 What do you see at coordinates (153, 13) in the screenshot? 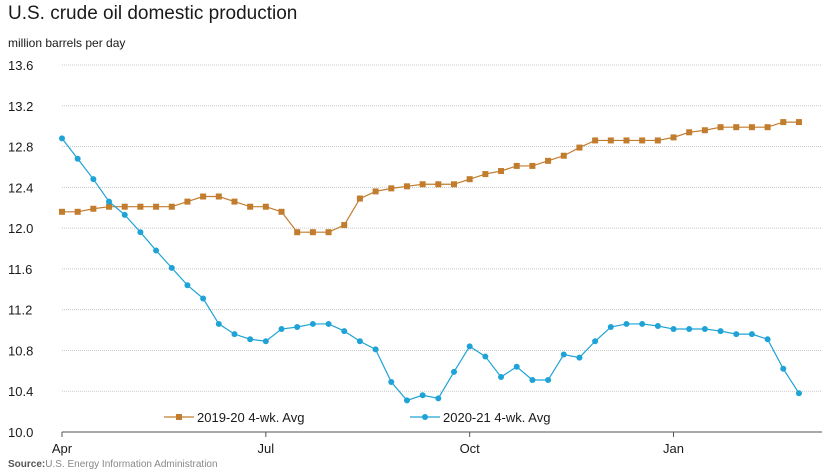
I see `chart-title: U.S. crude oil domestic production` at bounding box center [153, 13].